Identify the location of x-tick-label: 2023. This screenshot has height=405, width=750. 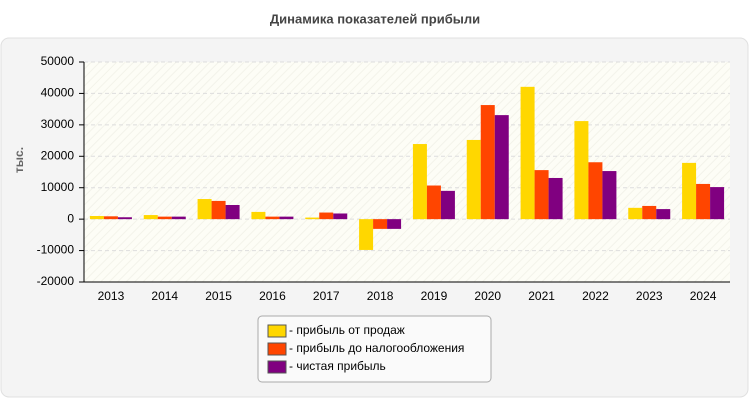
(649, 296).